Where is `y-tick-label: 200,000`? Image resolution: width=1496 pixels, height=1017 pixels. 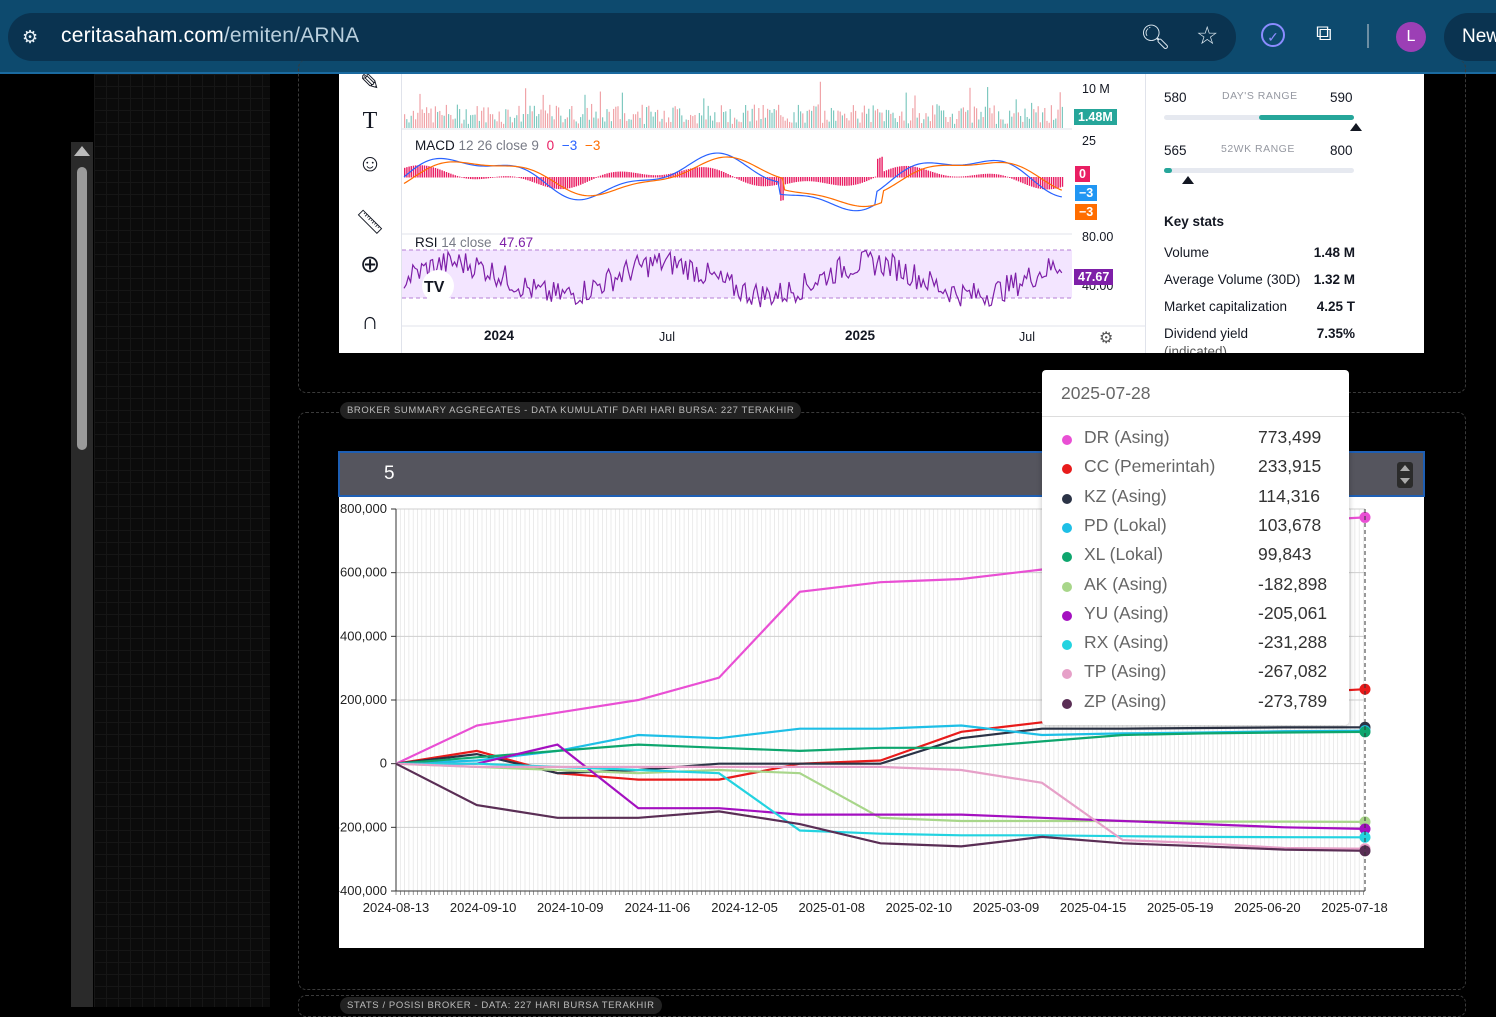
y-tick-label: 200,000 is located at coordinates (363, 699).